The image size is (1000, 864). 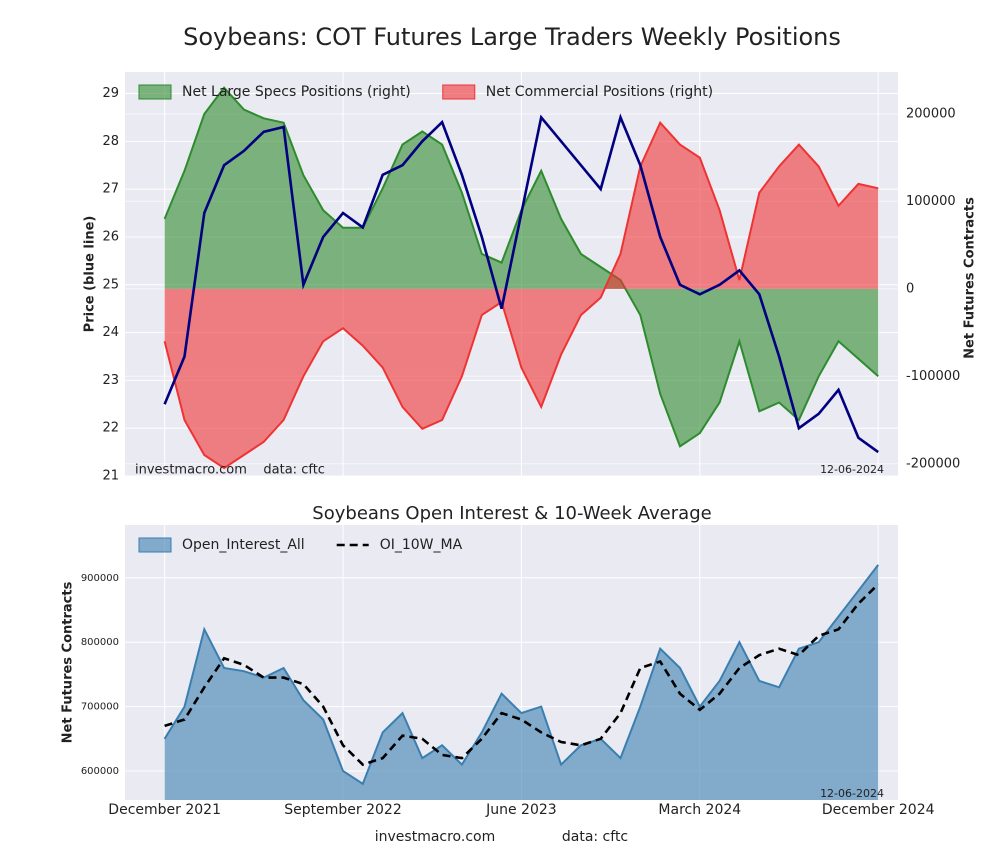 What do you see at coordinates (933, 376) in the screenshot?
I see `y2-tick-label: -100000` at bounding box center [933, 376].